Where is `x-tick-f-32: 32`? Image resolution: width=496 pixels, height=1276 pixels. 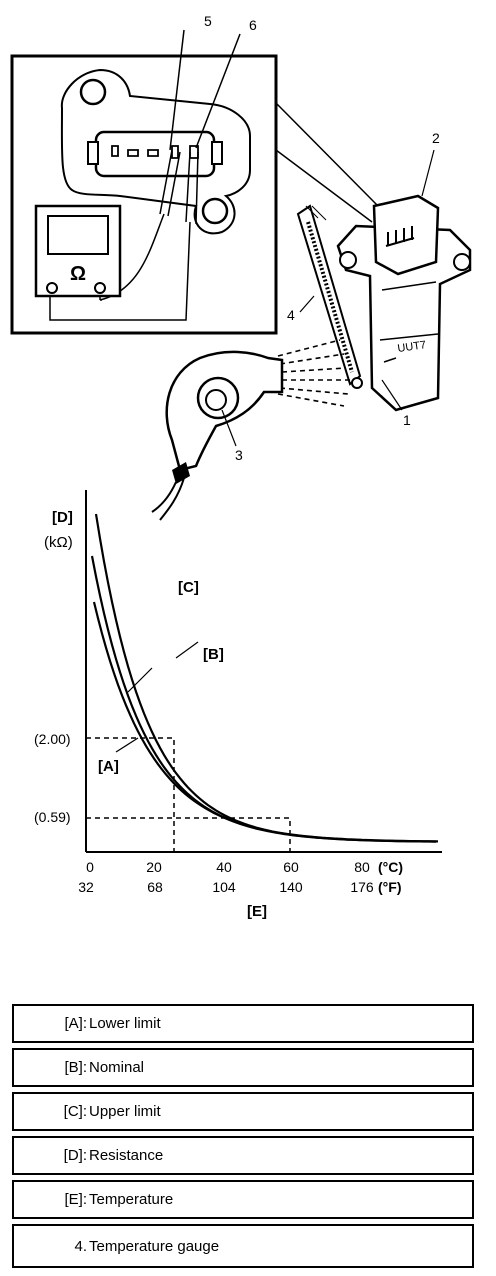 x-tick-f-32: 32 is located at coordinates (86, 887).